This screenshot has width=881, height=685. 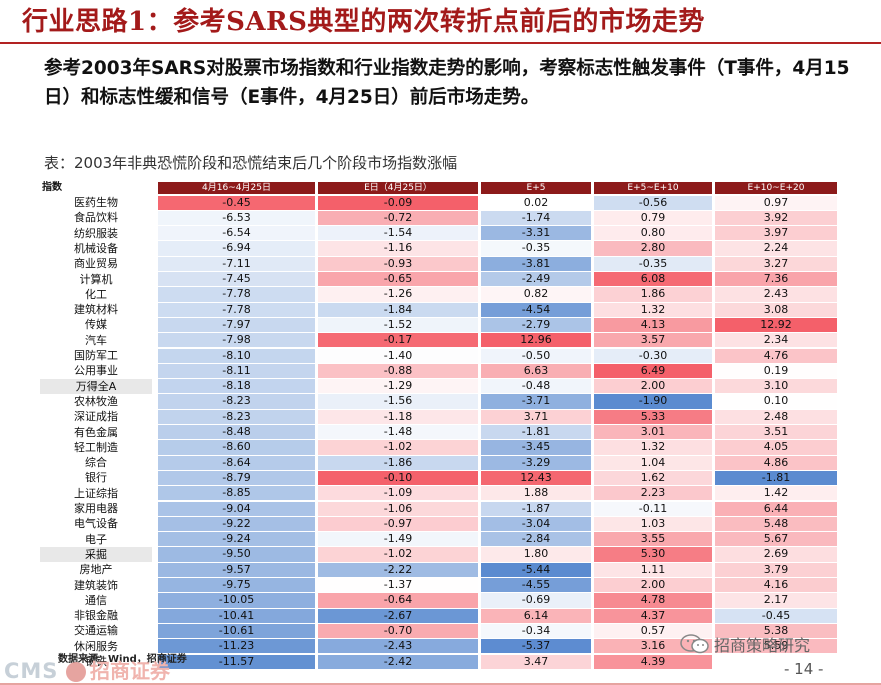 What do you see at coordinates (776, 600) in the screenshot?
I see `value-cell: 2.17` at bounding box center [776, 600].